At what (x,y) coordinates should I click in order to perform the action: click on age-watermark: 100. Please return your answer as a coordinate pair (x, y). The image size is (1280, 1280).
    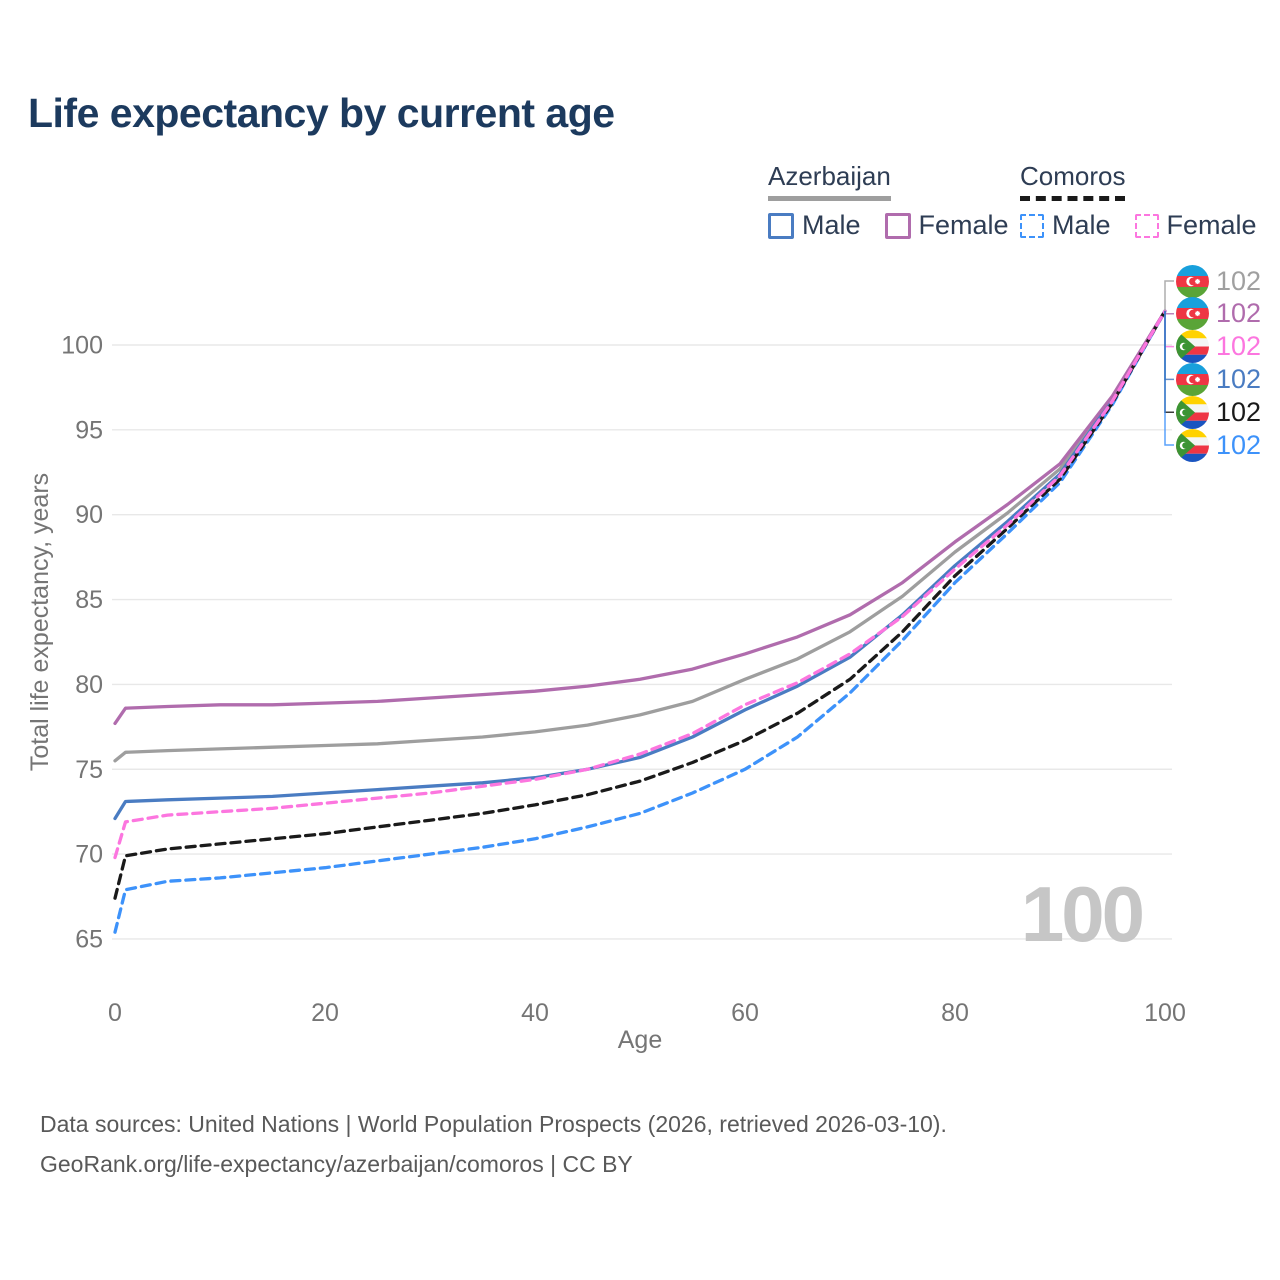
    Looking at the image, I should click on (1082, 914).